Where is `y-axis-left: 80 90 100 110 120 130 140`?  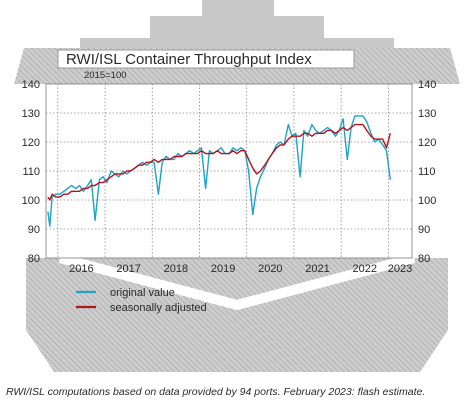 y-axis-left: 80 90 100 110 120 130 140 is located at coordinates (31, 172).